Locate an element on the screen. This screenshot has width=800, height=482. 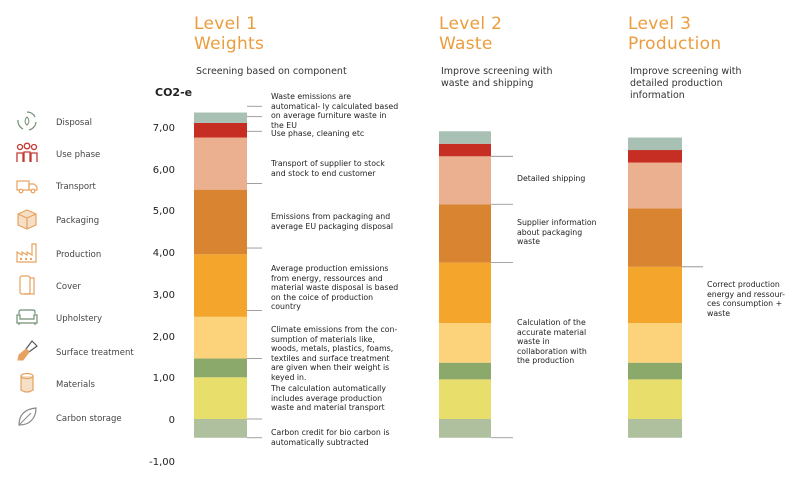
brush-icon is located at coordinates (27, 353).